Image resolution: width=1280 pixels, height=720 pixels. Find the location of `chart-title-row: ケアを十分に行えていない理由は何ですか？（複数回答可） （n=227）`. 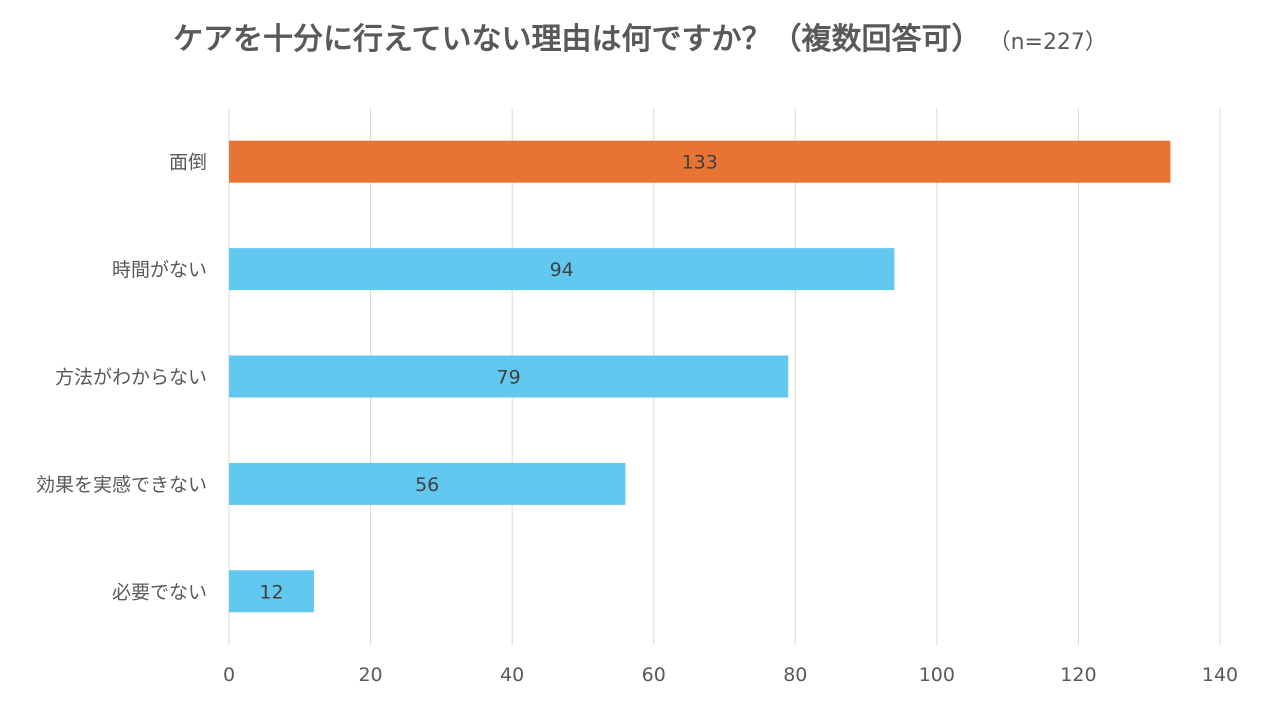

chart-title-row: ケアを十分に行えていない理由は何ですか？（複数回答可） （n=227） is located at coordinates (640, 36).